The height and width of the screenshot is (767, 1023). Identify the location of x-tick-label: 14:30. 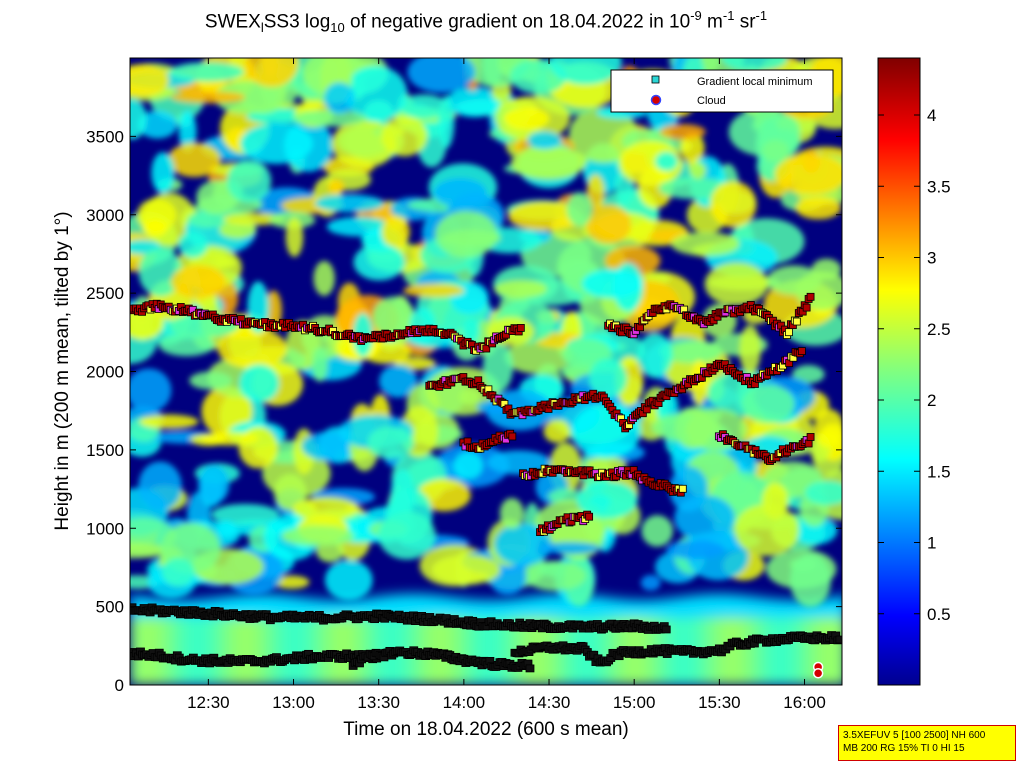
(549, 702).